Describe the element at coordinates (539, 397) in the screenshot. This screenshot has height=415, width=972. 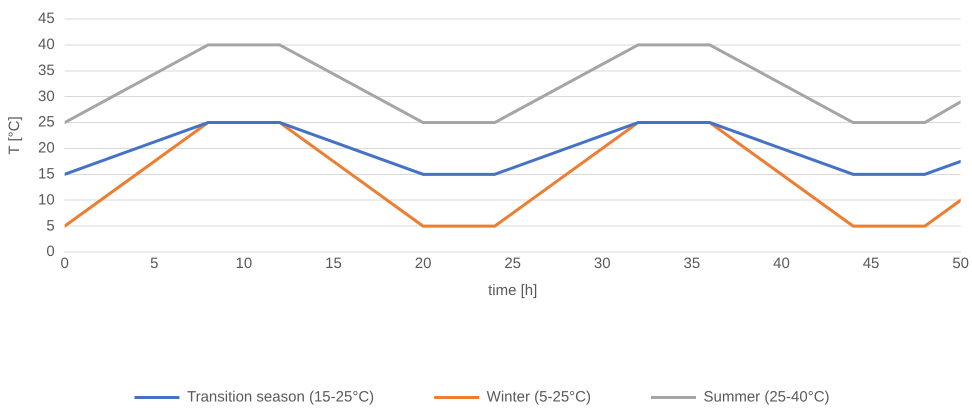
I see `legend-label: Winter (5-25°C)` at that location.